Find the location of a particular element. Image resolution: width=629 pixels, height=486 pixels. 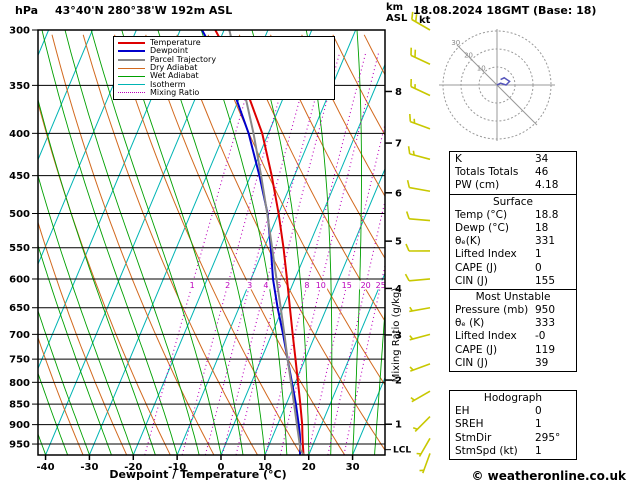

stats-row: Totals Totals 46 is located at coordinates (513, 172).